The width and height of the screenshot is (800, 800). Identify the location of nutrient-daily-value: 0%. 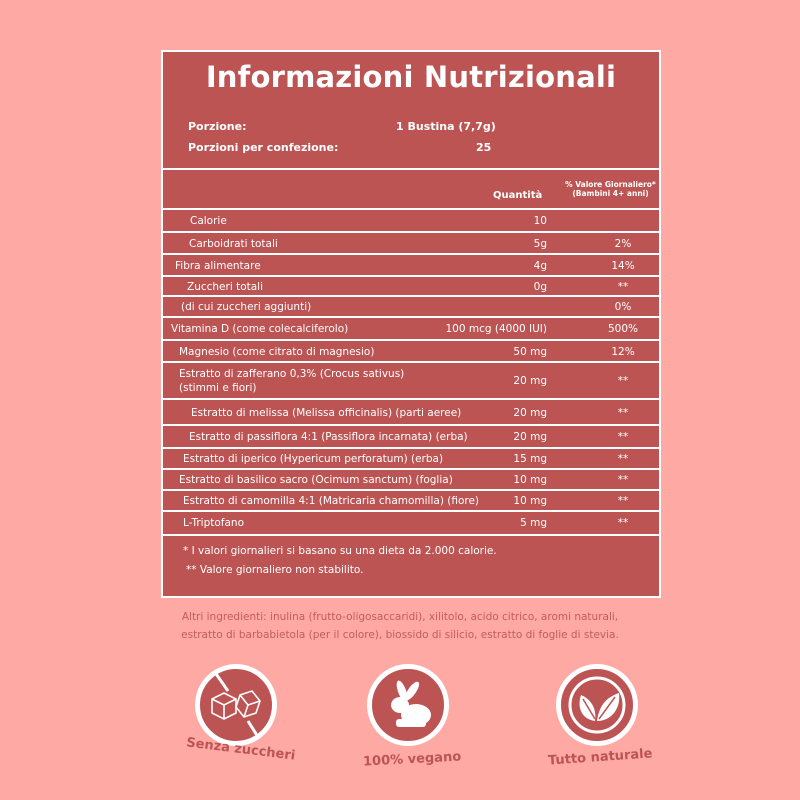
(623, 307).